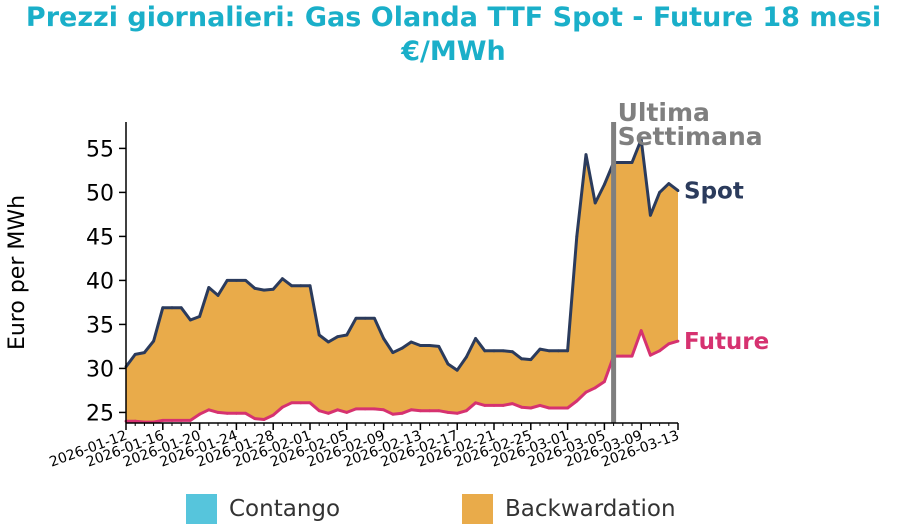 The width and height of the screenshot is (907, 531). Describe the element at coordinates (285, 509) in the screenshot. I see `legend-label-contango: Contango` at that location.